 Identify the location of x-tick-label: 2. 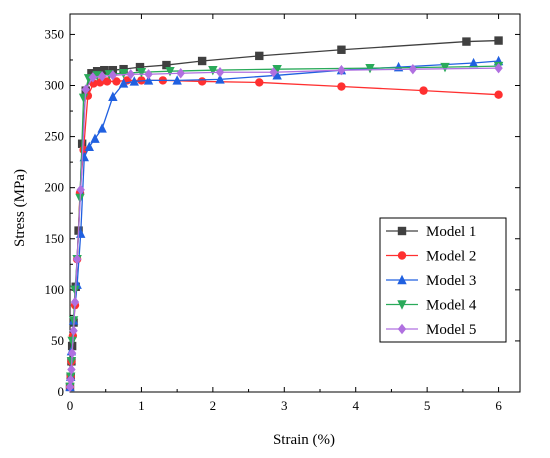
(213, 405).